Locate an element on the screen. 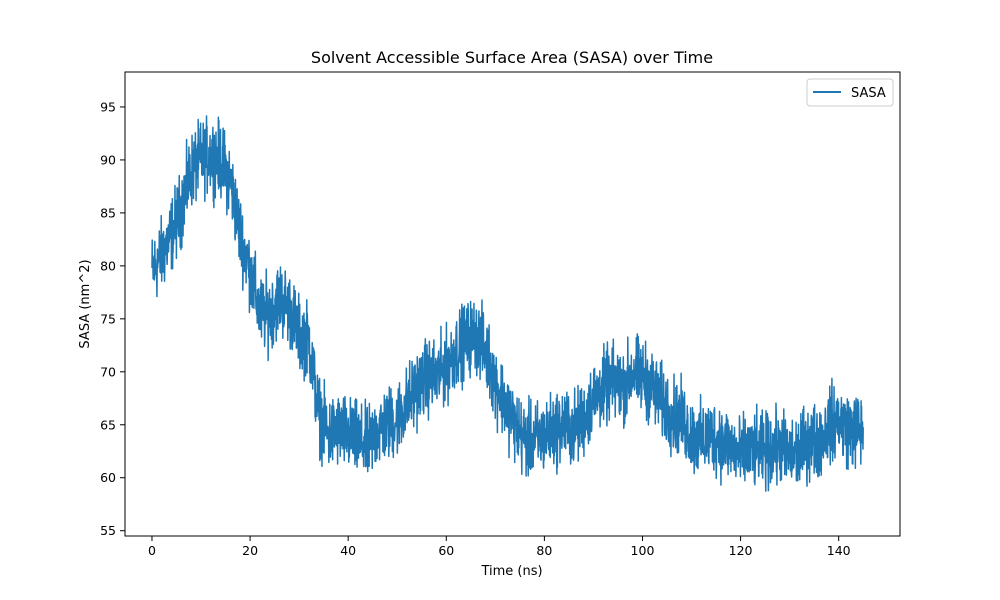  y-tick-label: 95 is located at coordinates (108, 106).